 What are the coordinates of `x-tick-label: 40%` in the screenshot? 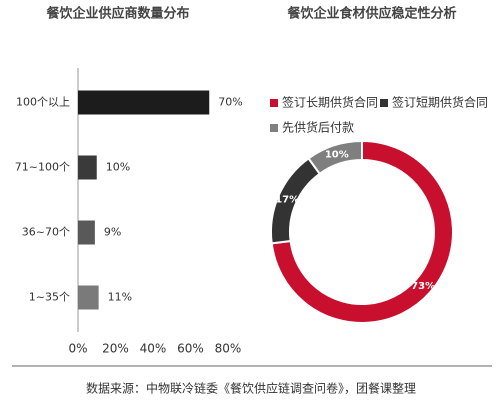 It's located at (153, 349).